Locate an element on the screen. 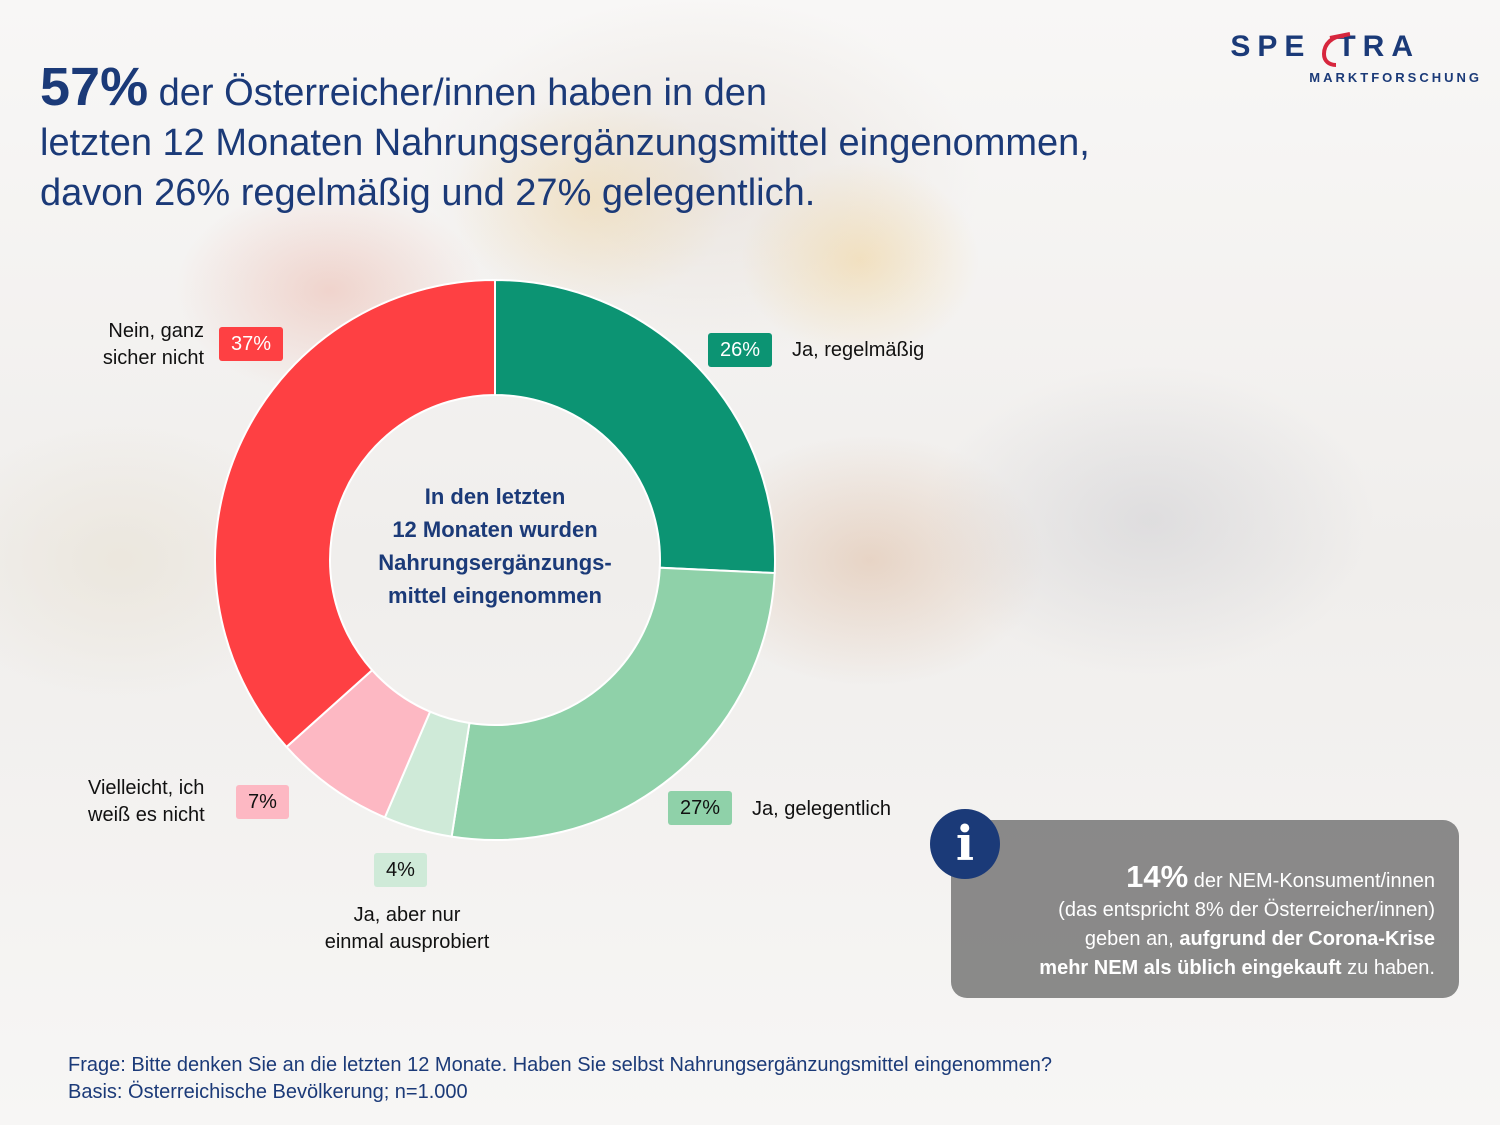 The width and height of the screenshot is (1500, 1125). category-label-vielleicht: Vielleicht, ich weiß es nicht is located at coordinates (146, 801).